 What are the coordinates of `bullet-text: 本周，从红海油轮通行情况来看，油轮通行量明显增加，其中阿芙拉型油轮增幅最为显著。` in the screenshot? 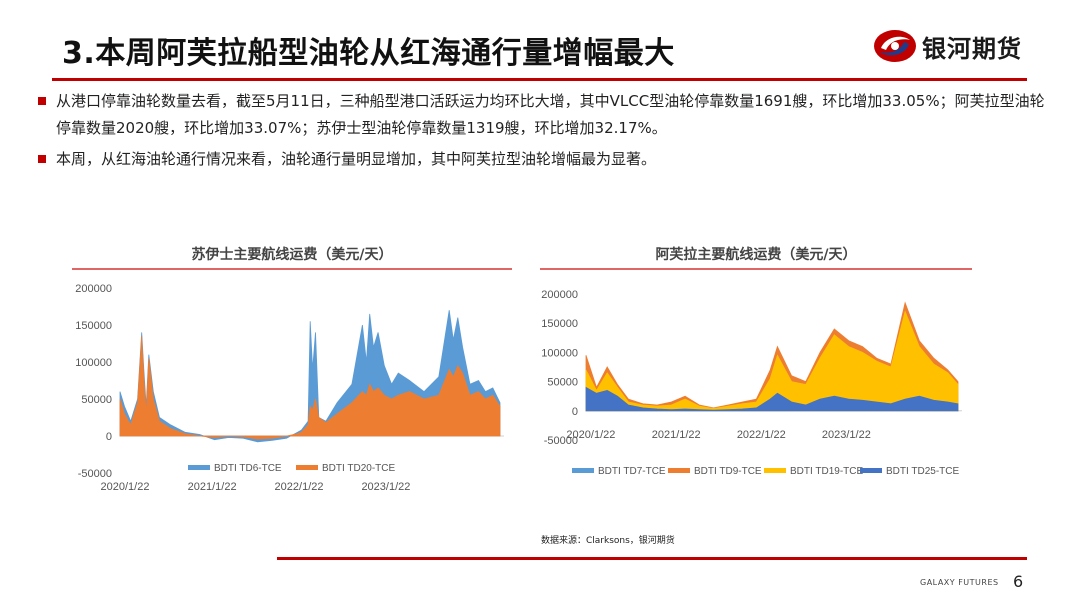 It's located at (356, 159).